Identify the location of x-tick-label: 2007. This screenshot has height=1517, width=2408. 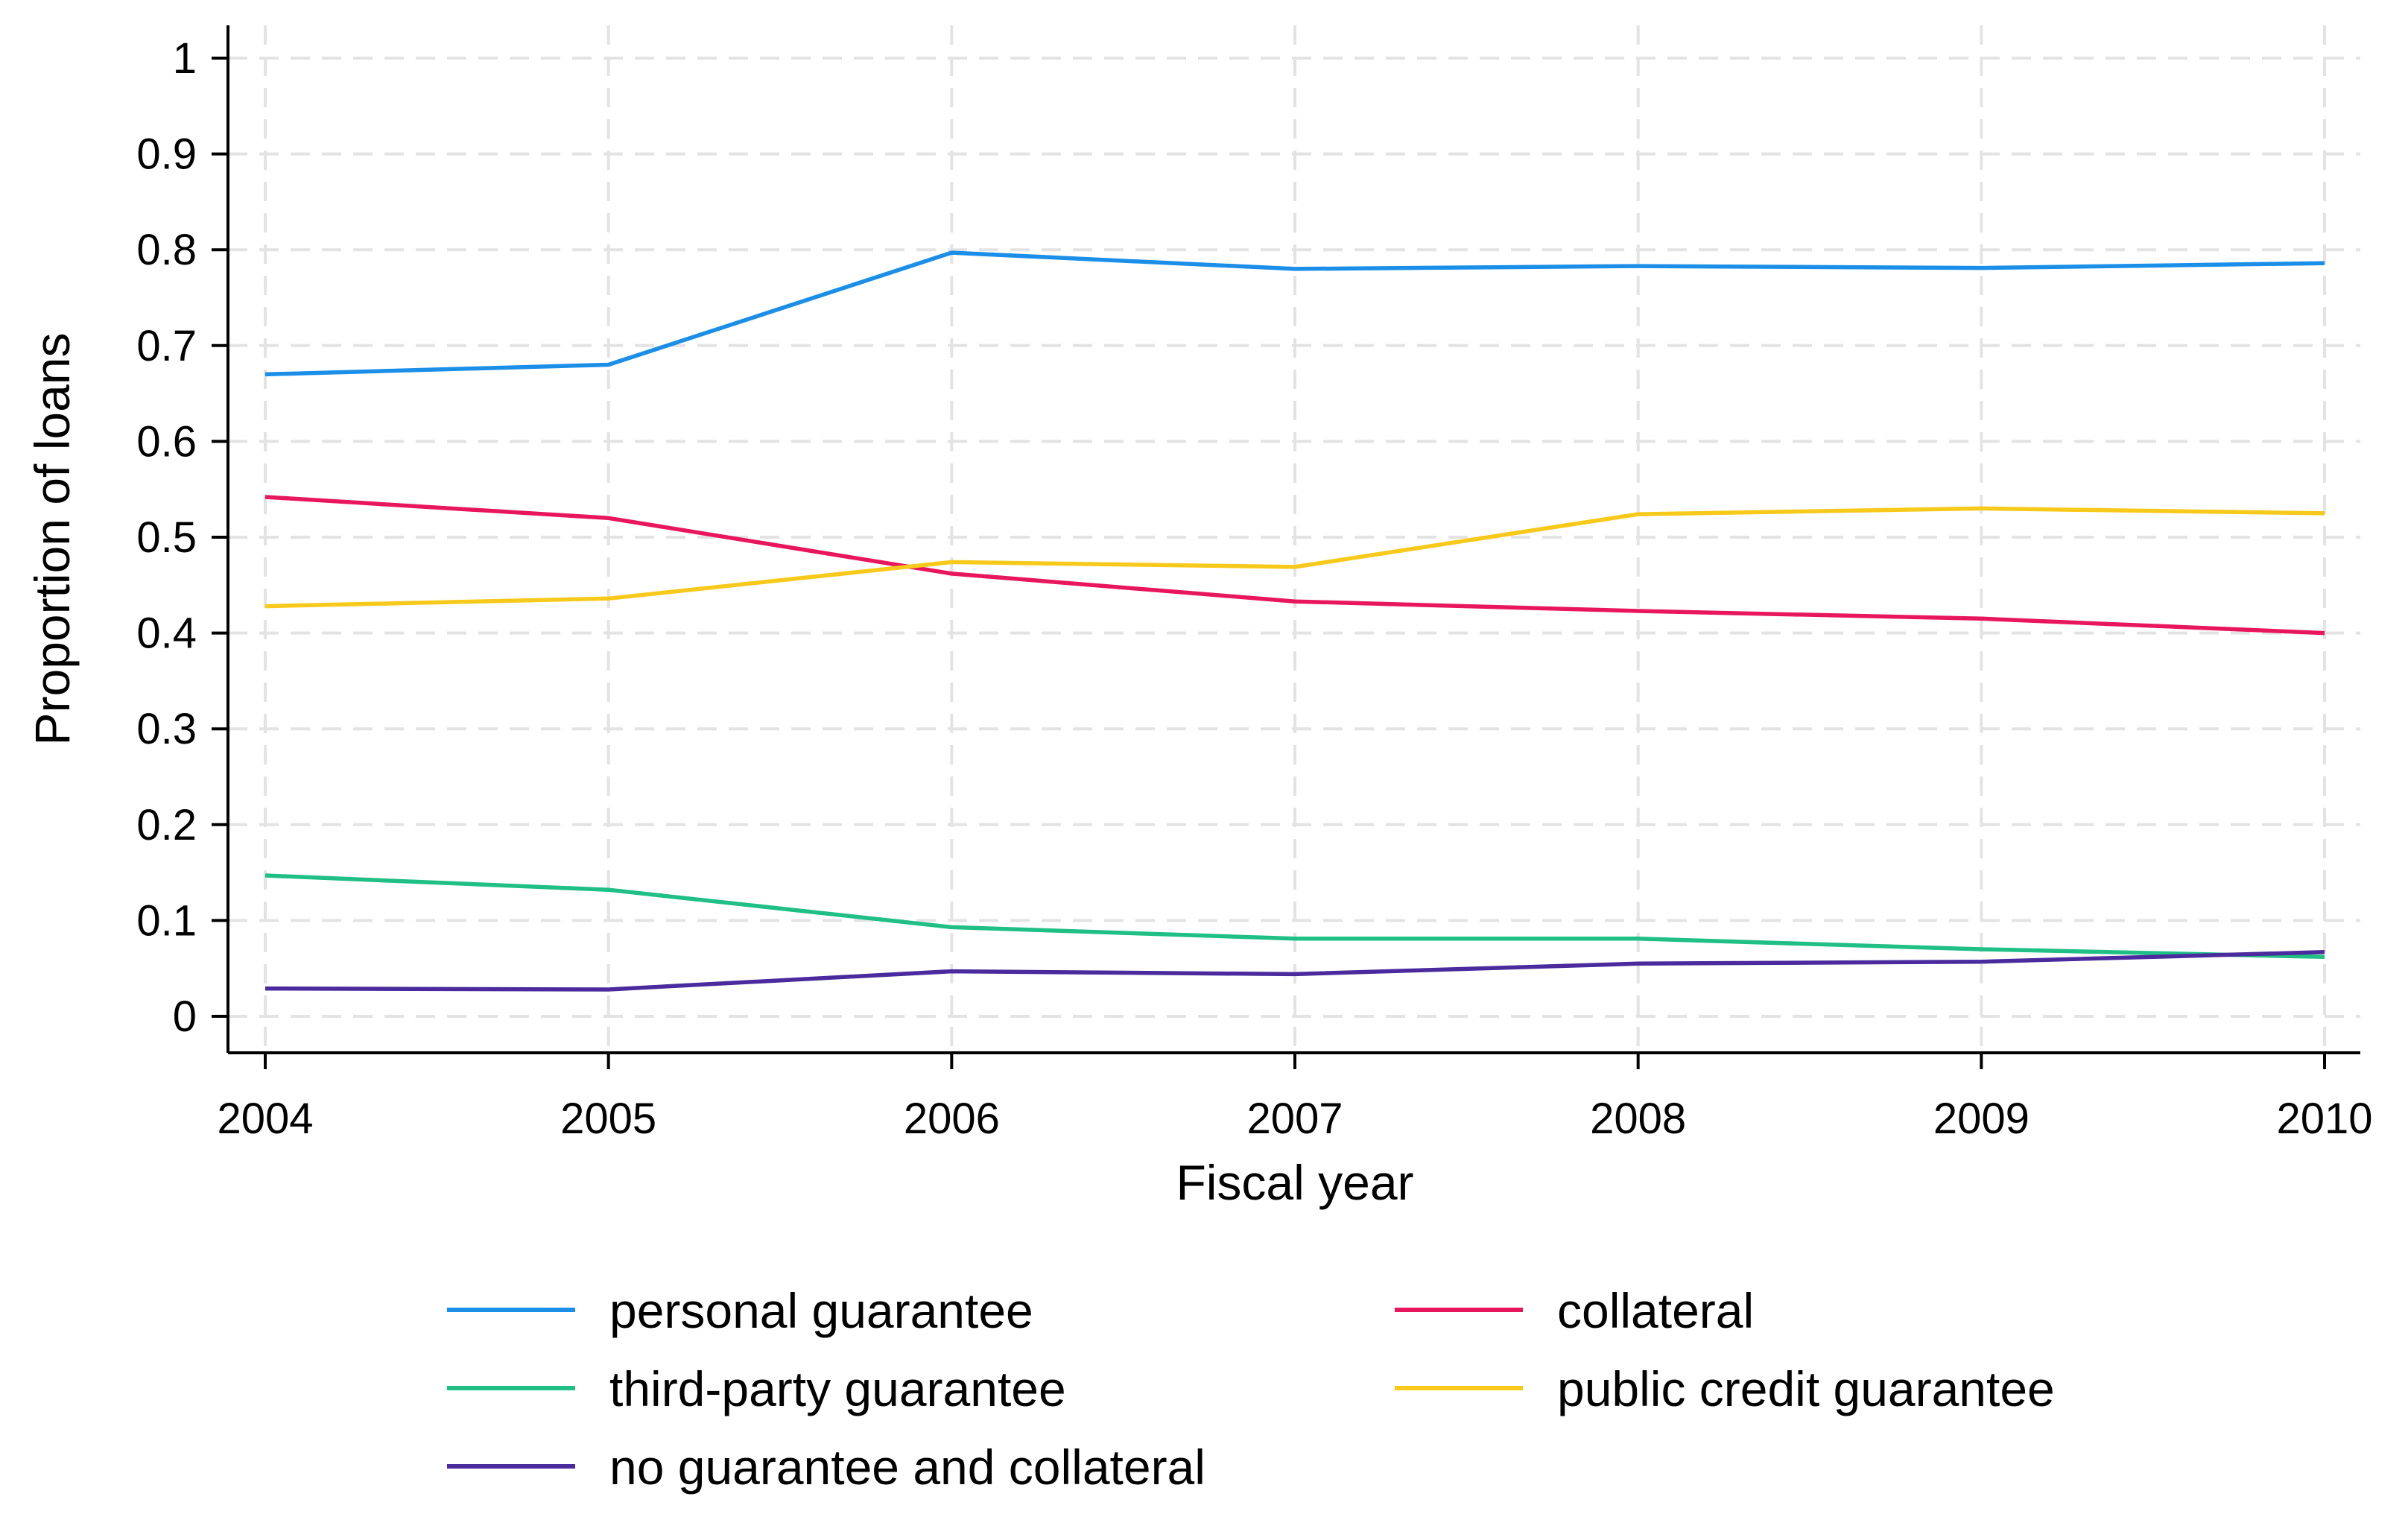
(1294, 1119).